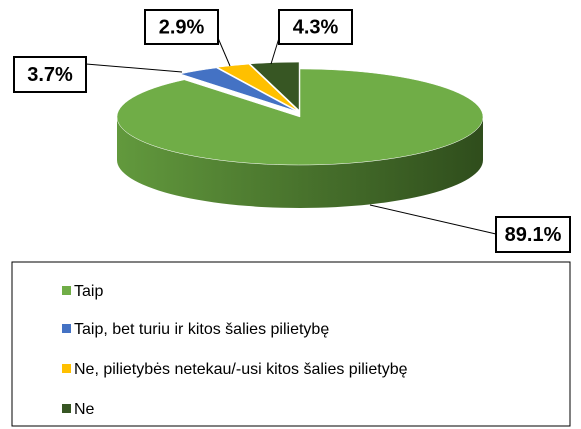 This screenshot has width=581, height=429. I want to click on data-label: 89.1%, so click(533, 235).